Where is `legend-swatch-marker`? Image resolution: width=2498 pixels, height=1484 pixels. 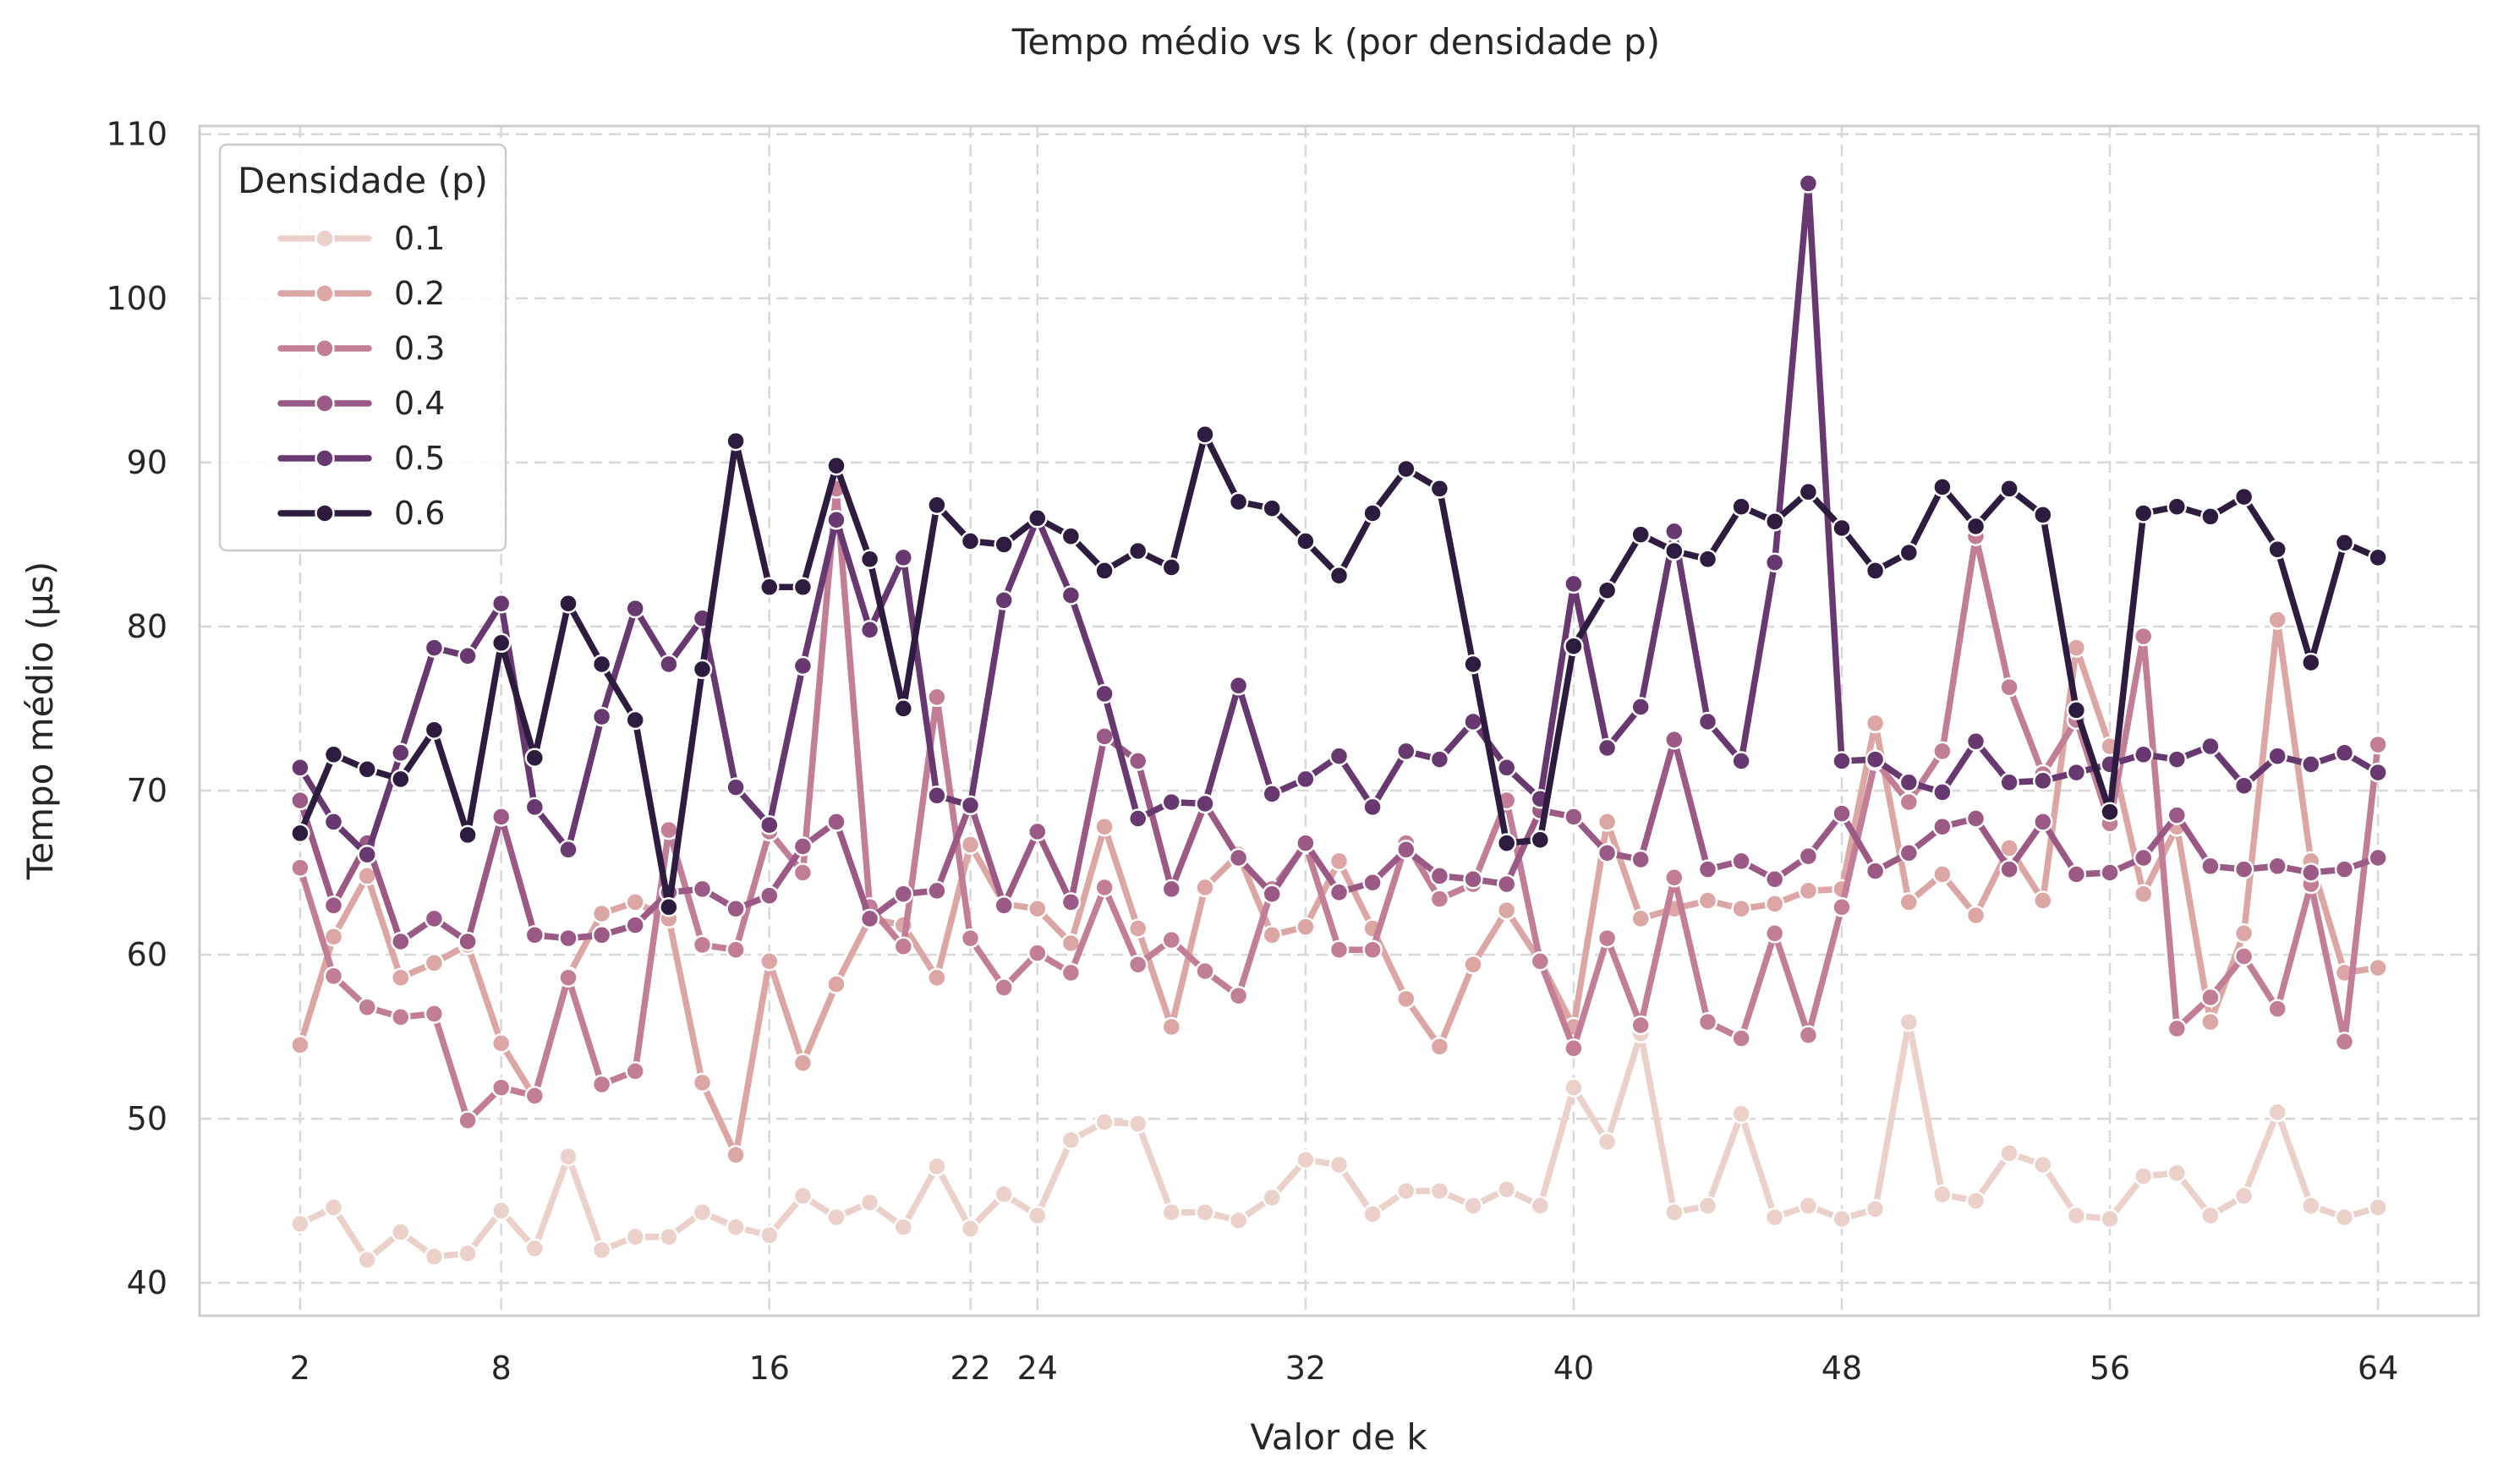
legend-swatch-marker is located at coordinates (325, 513).